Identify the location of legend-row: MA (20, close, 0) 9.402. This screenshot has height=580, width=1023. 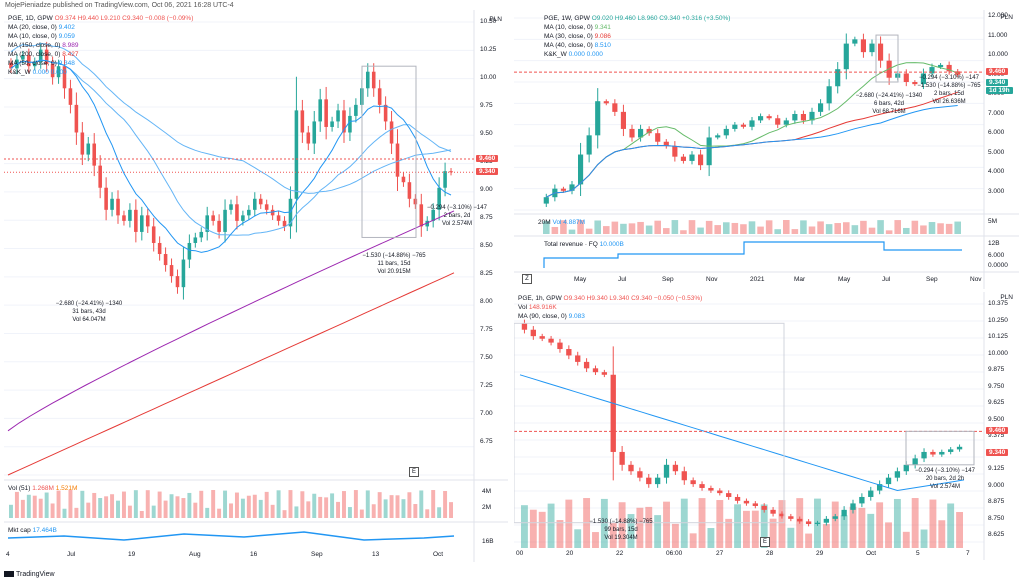
(100, 27).